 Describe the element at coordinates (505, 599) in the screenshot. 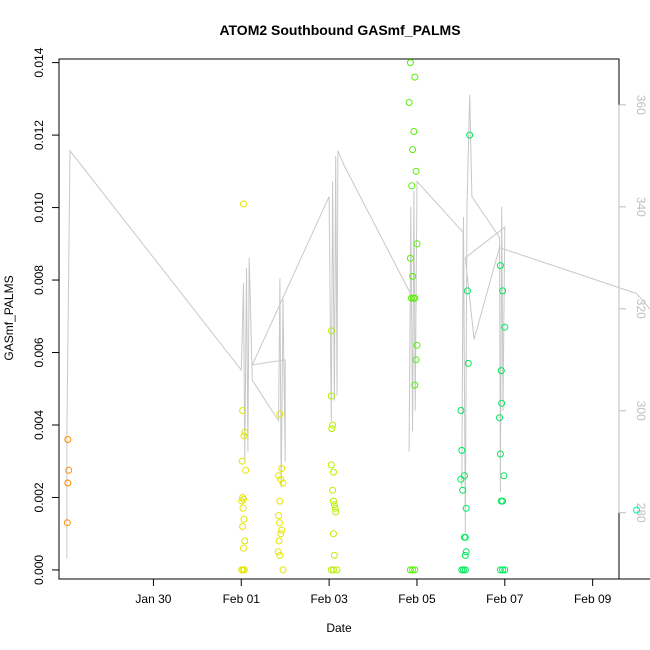

I see `x-tick-label: Feb 07` at that location.